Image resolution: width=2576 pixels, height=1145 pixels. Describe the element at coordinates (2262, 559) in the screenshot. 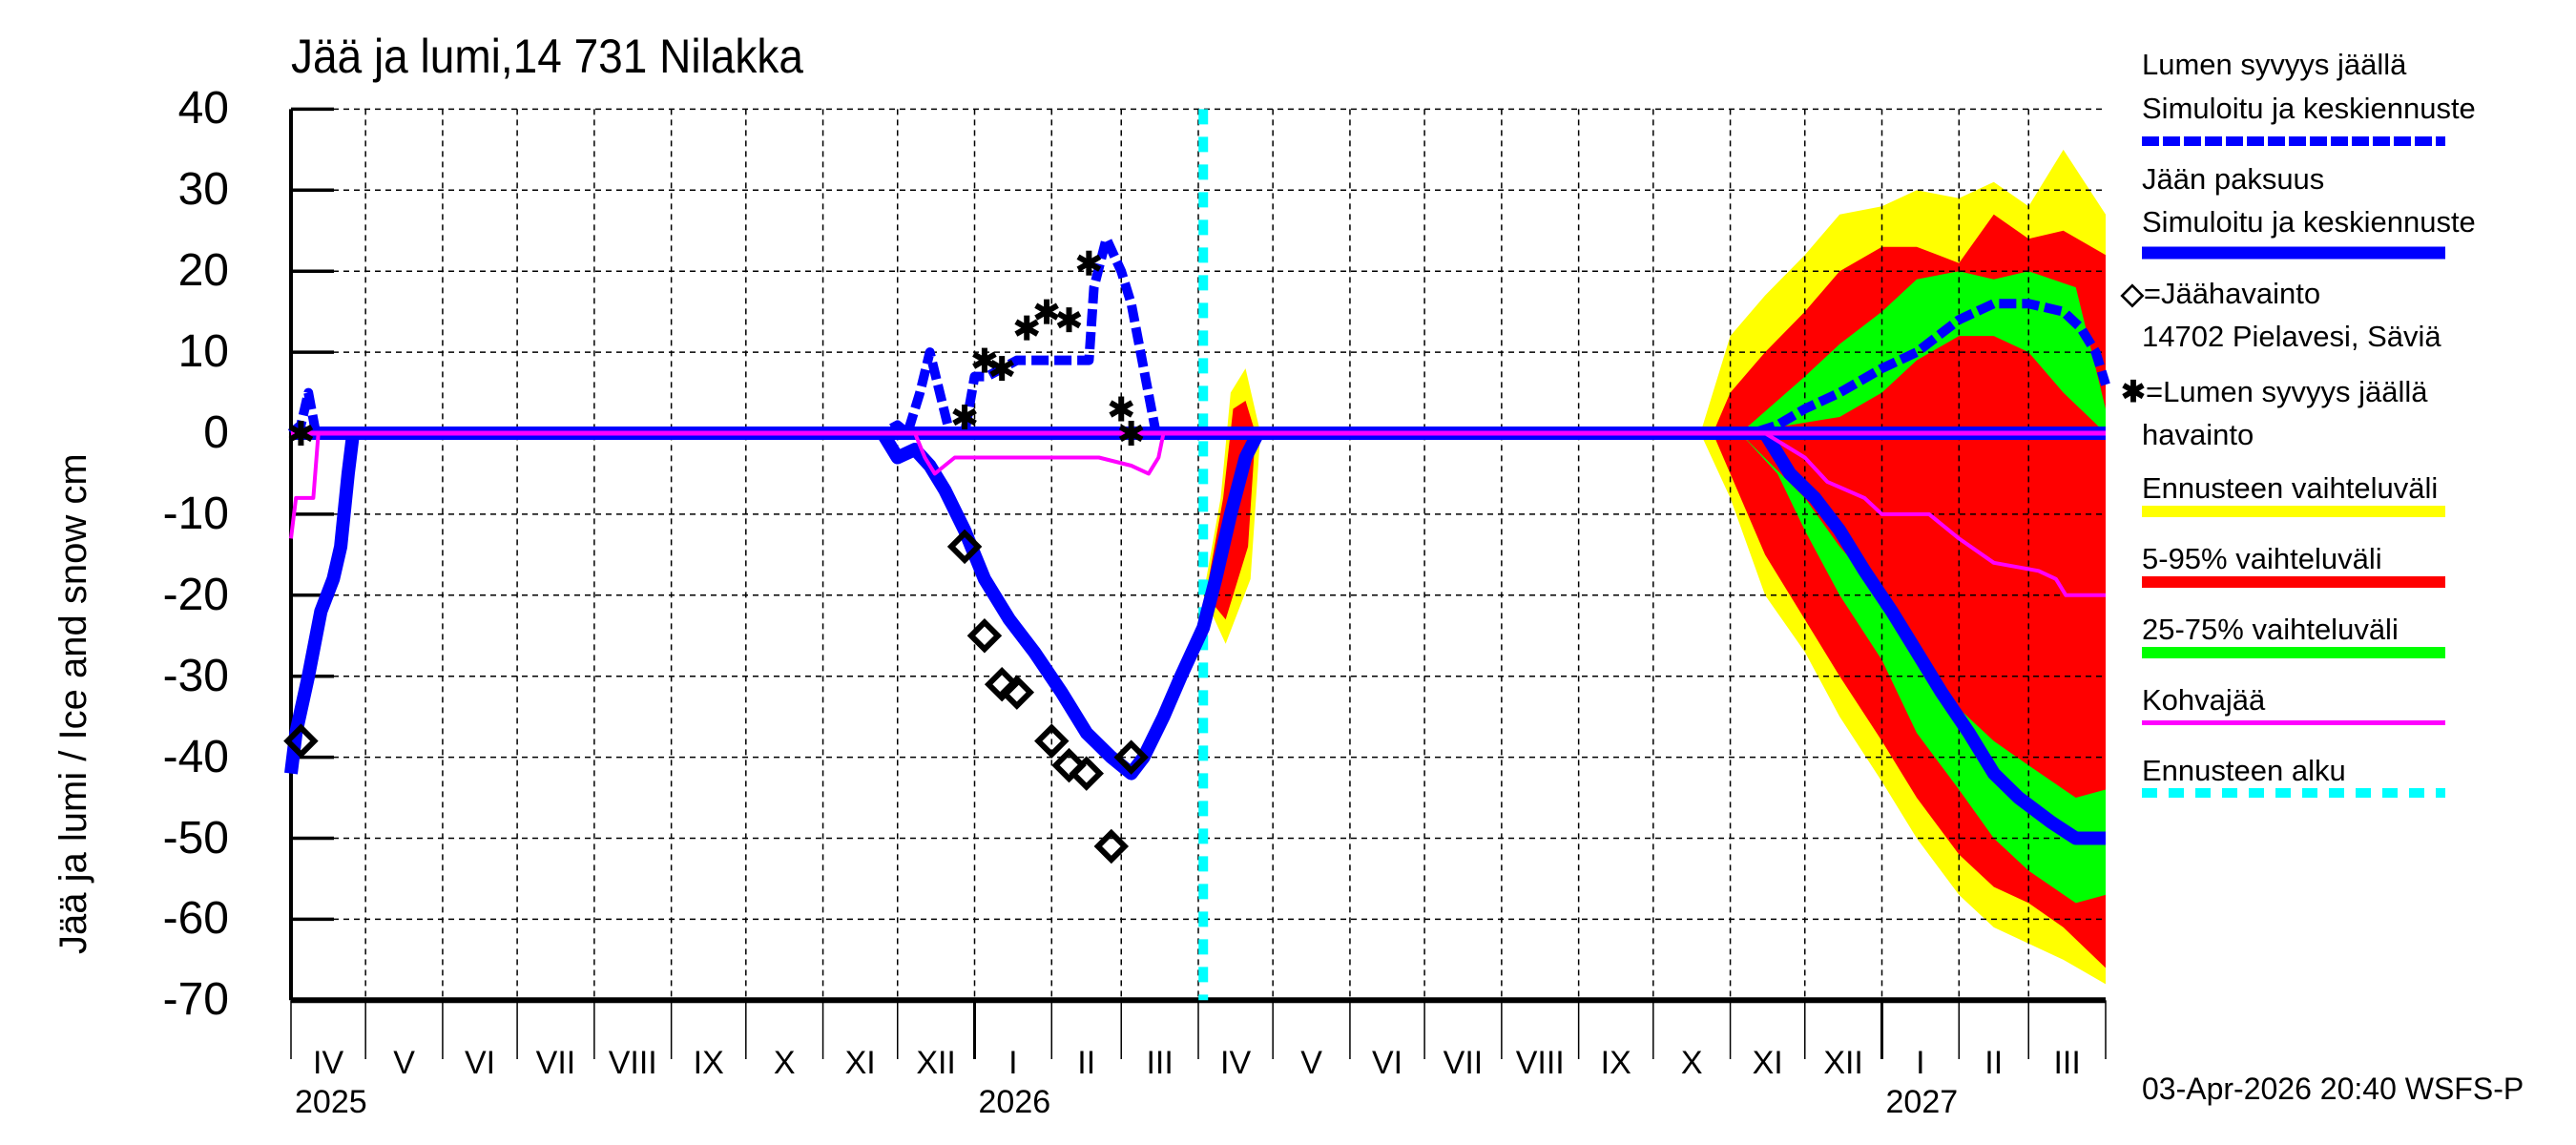

I see `legend-range-5-95: 5-95% vaihteluväli` at that location.